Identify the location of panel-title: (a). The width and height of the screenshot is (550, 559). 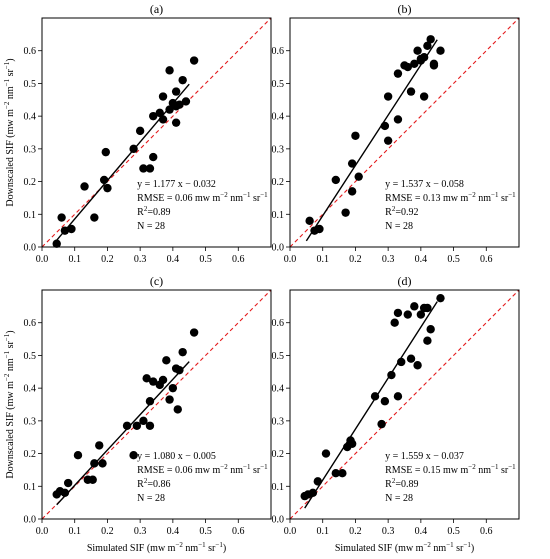
(156, 9).